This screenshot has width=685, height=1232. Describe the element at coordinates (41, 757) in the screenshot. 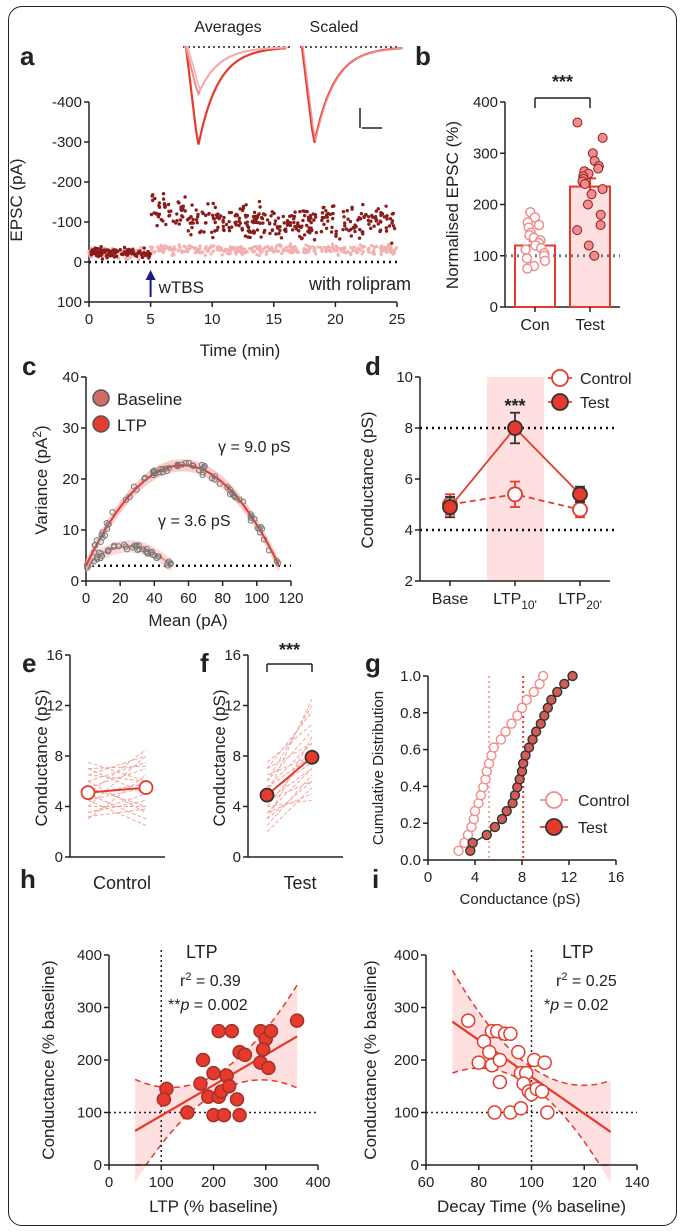

I see `y-axis-title: Conductance (pS)` at that location.